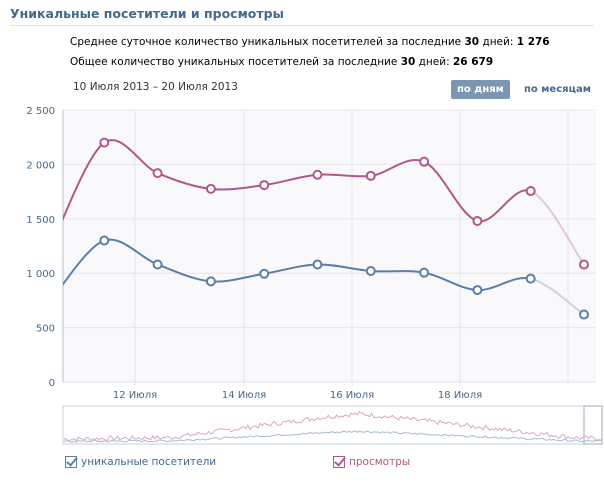  I want to click on title-divider, so click(302, 25).